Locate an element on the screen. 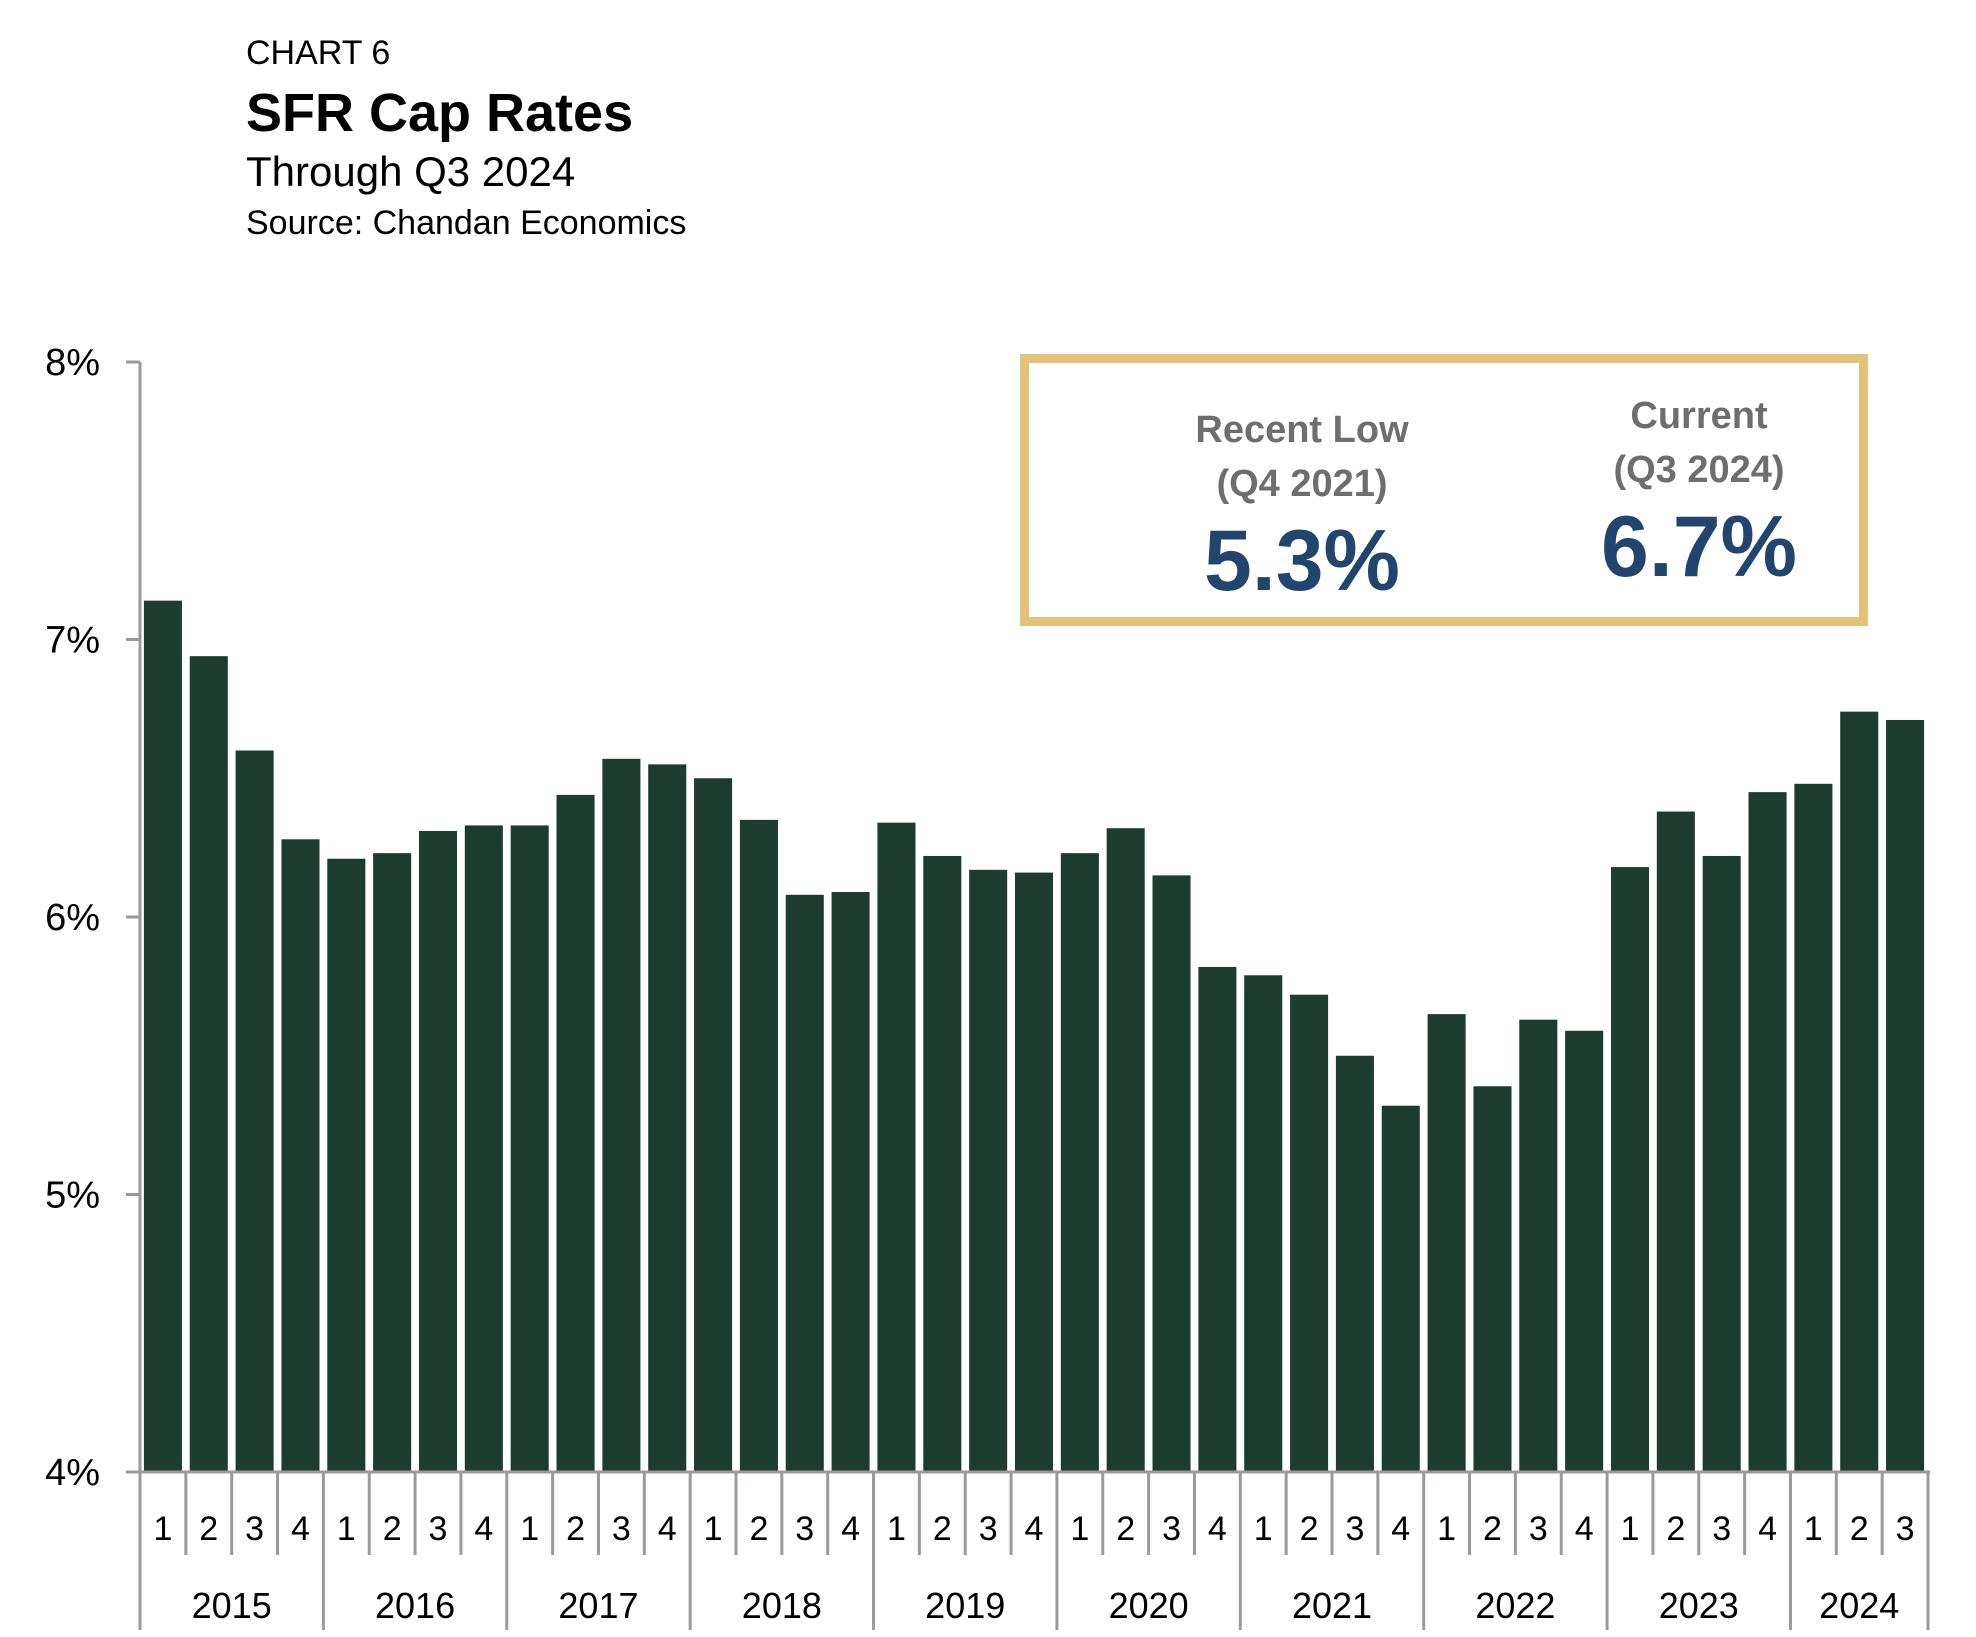 The image size is (1976, 1637). current-caption: Current is located at coordinates (1699, 416).